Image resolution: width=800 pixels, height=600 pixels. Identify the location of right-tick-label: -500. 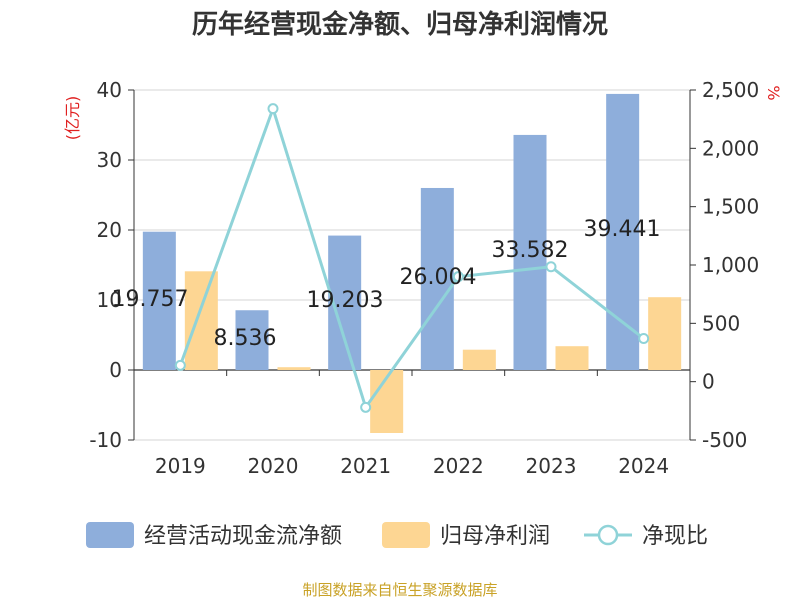
(724, 440).